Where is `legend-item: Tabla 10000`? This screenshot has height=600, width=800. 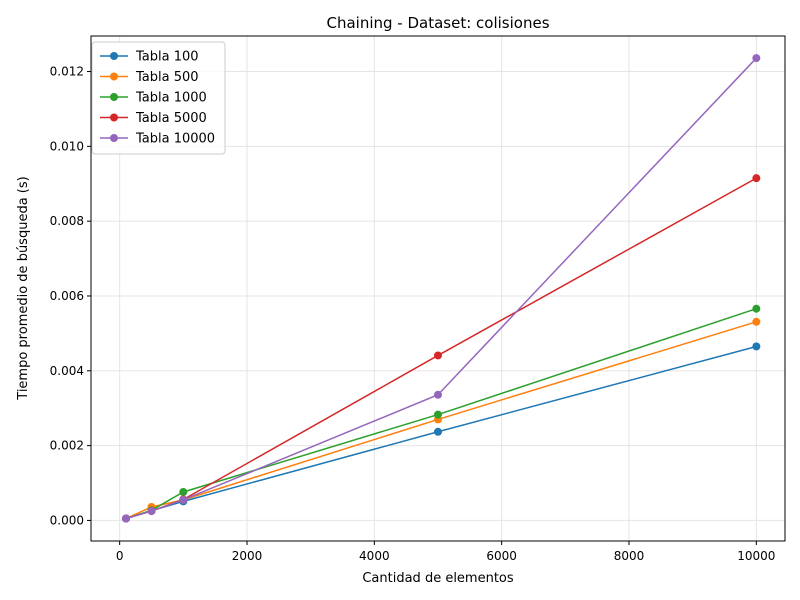 legend-item: Tabla 10000 is located at coordinates (157, 139).